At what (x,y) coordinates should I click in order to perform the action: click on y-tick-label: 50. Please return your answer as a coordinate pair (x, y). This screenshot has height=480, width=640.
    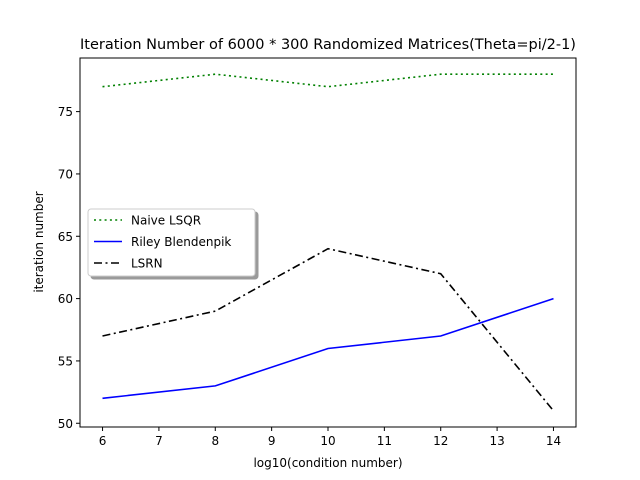
    Looking at the image, I should click on (65, 424).